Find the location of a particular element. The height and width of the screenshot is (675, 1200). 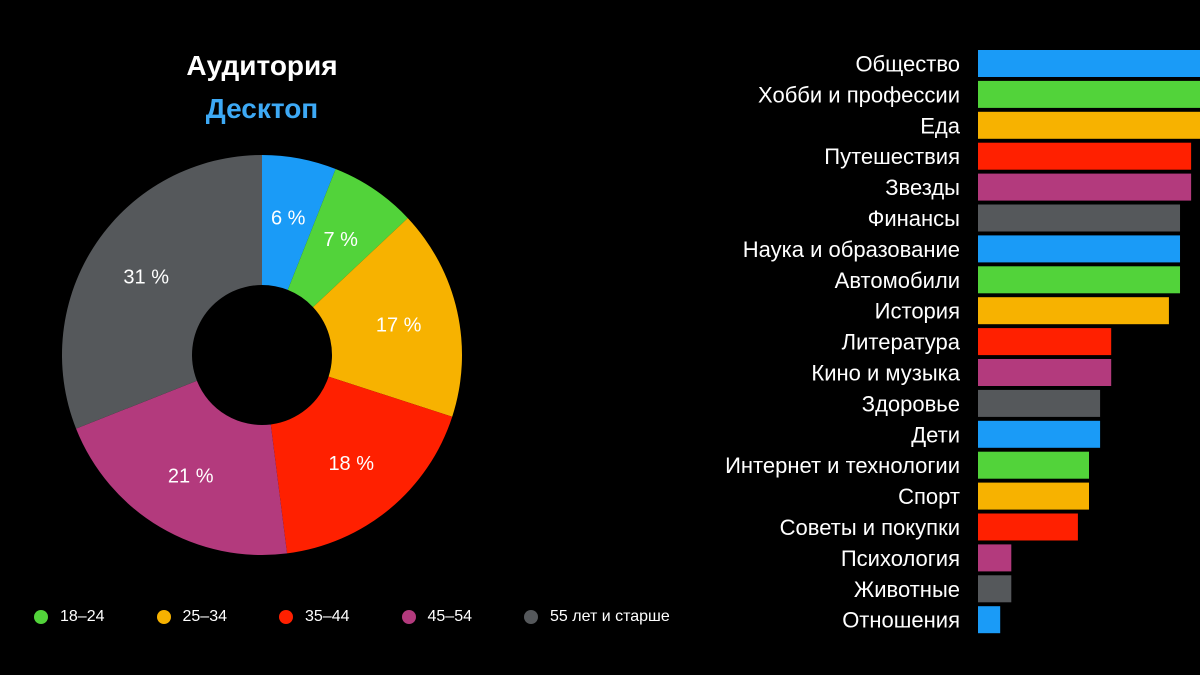

legend-item: 18–24 is located at coordinates (69, 617).